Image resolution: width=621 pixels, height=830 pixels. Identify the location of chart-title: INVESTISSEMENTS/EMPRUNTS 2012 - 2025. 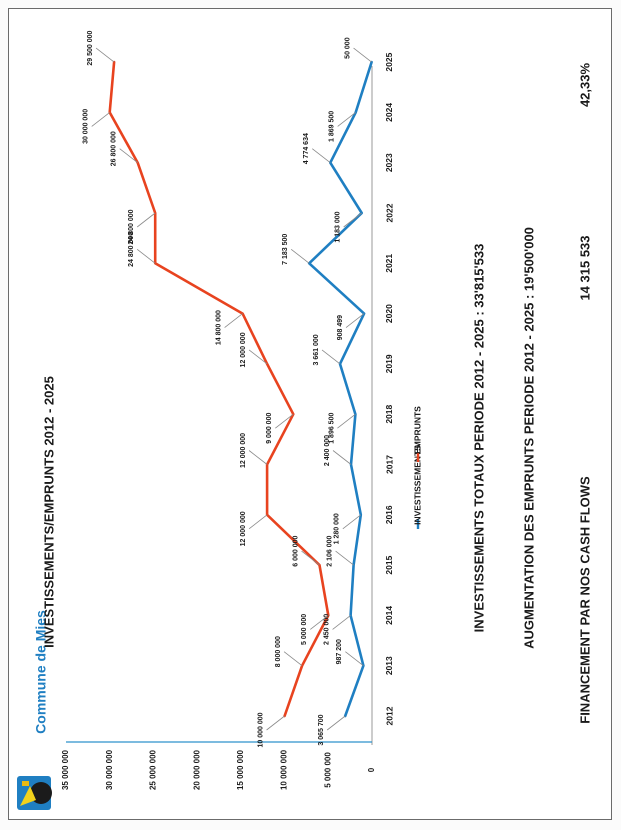
(48, 512).